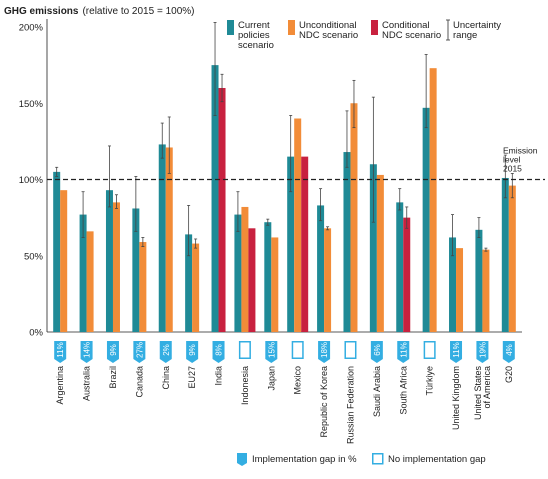  I want to click on emission-level-label: 2015, so click(512, 169).